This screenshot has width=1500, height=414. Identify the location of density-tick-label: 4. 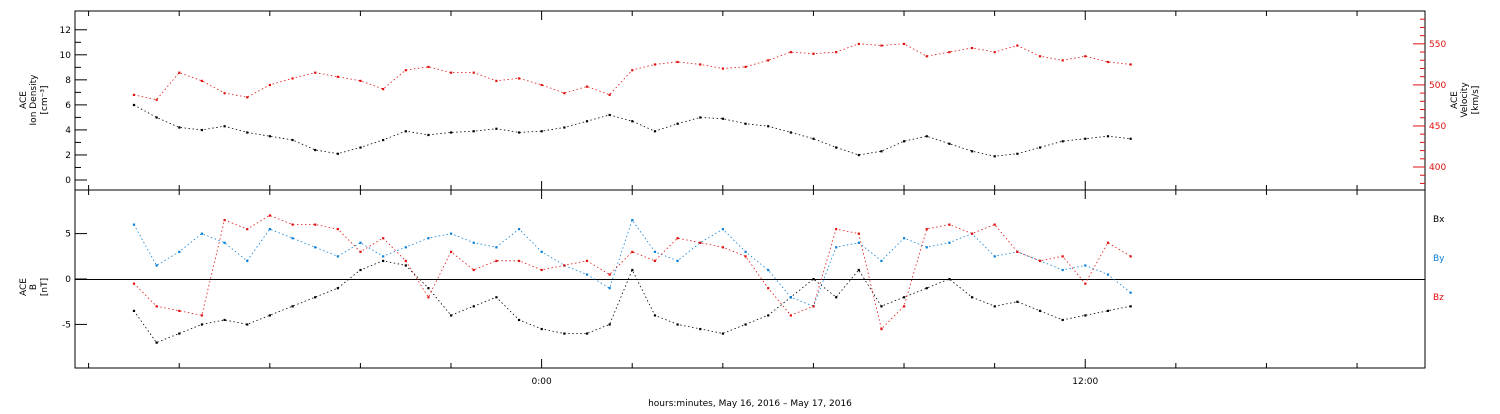
(68, 131).